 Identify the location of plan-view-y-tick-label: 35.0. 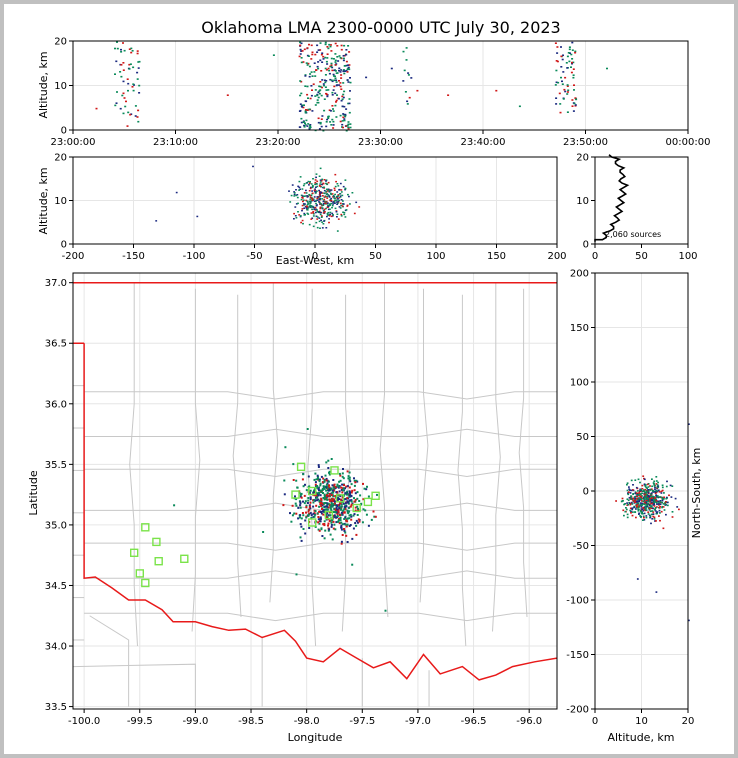
(56, 525).